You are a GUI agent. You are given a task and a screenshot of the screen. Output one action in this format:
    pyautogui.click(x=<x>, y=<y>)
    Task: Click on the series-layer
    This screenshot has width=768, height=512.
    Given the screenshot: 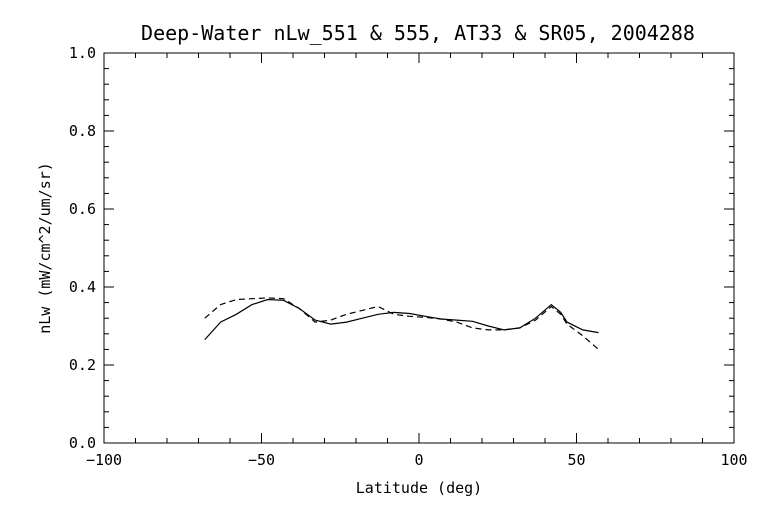 What is the action you would take?
    pyautogui.click(x=401, y=323)
    